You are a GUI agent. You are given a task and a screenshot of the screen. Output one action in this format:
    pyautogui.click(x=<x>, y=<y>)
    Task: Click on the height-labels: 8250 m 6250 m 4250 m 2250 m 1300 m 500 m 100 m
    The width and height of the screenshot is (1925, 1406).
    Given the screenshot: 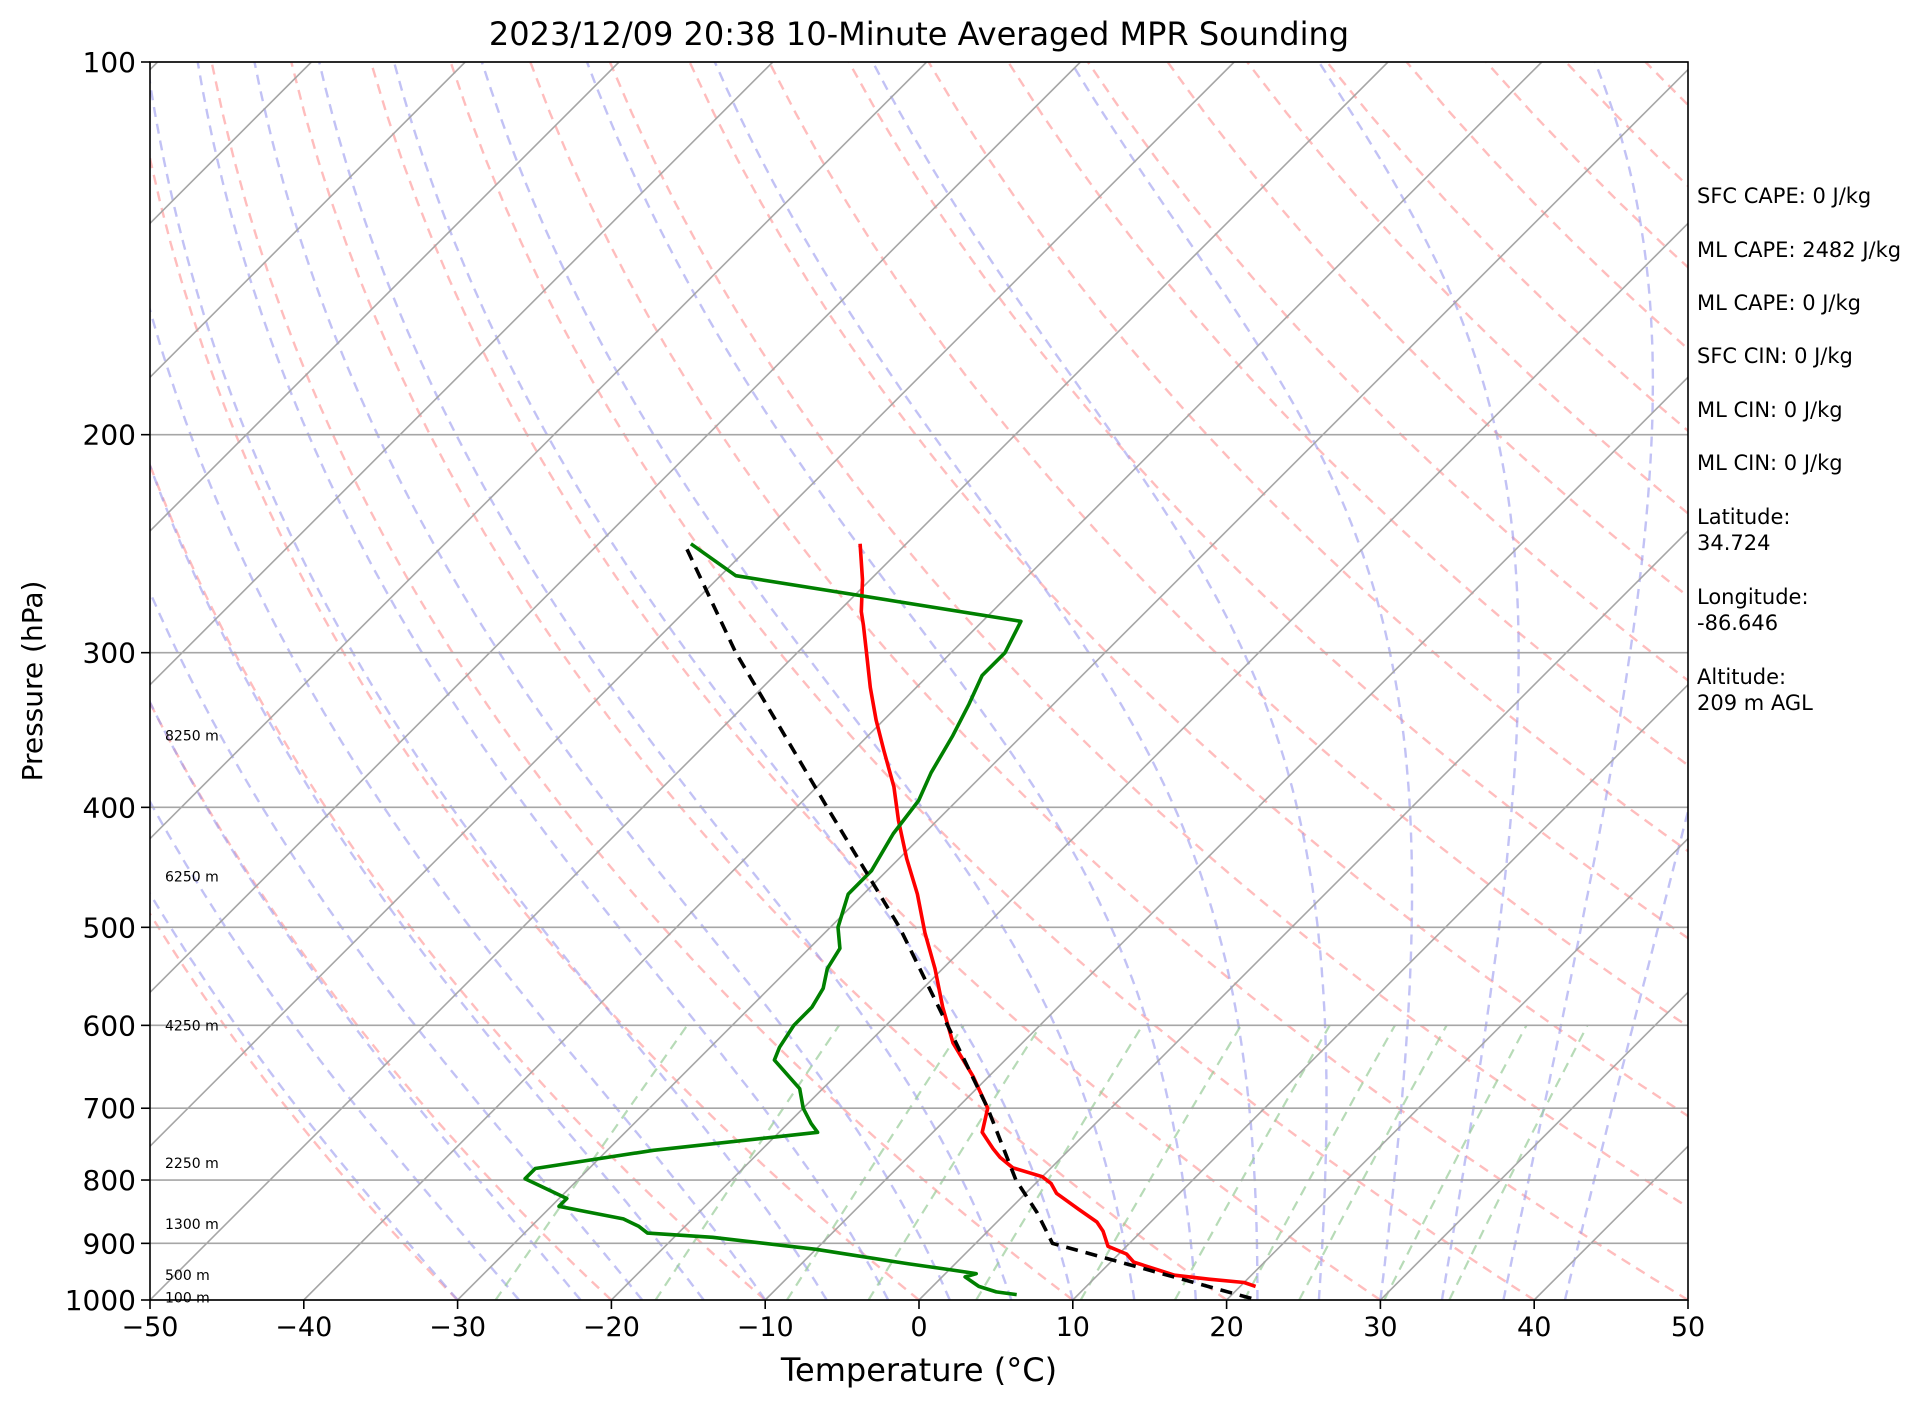 What is the action you would take?
    pyautogui.click(x=192, y=1018)
    